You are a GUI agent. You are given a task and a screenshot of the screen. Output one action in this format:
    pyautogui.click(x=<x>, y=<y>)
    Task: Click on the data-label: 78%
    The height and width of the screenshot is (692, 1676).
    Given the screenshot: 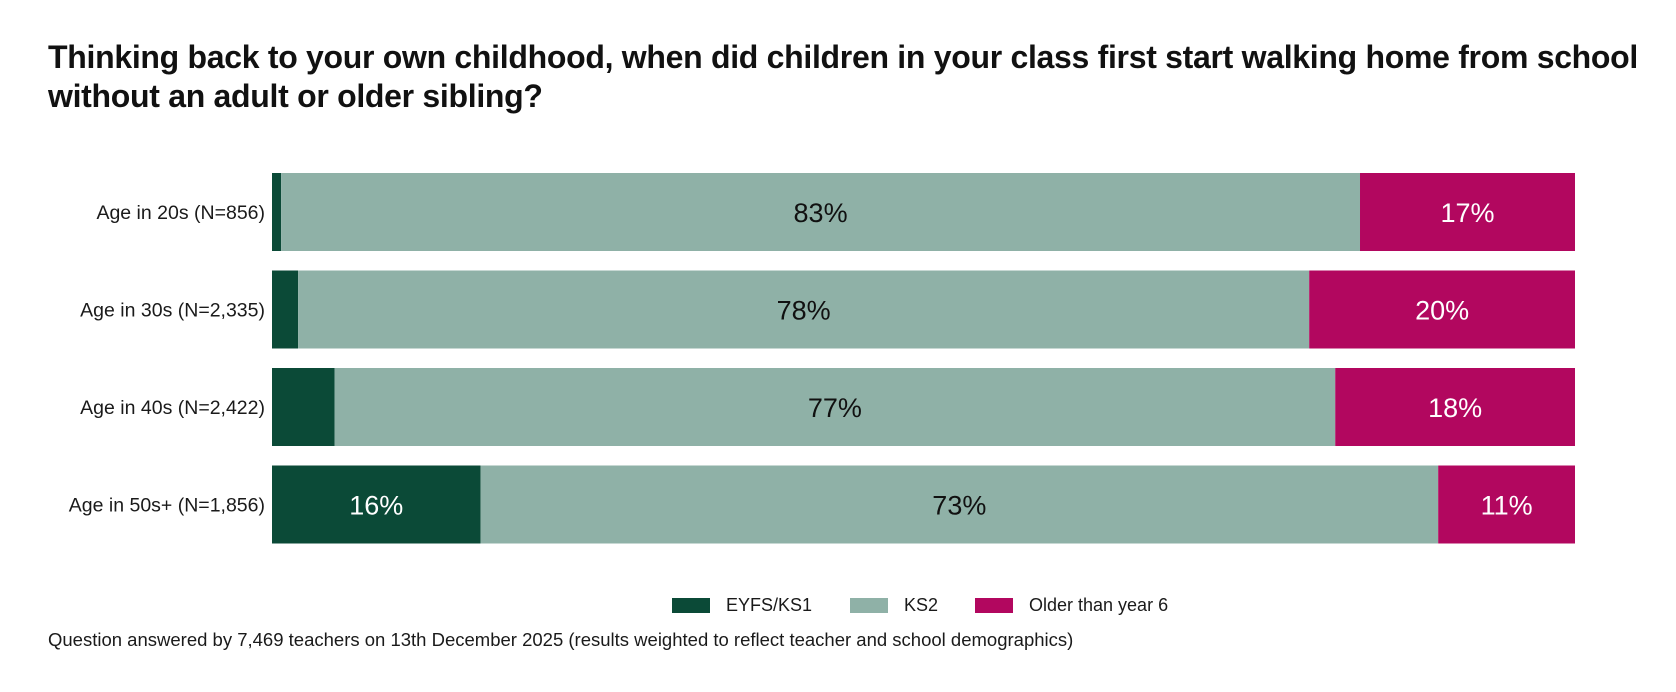 What is the action you would take?
    pyautogui.click(x=804, y=311)
    